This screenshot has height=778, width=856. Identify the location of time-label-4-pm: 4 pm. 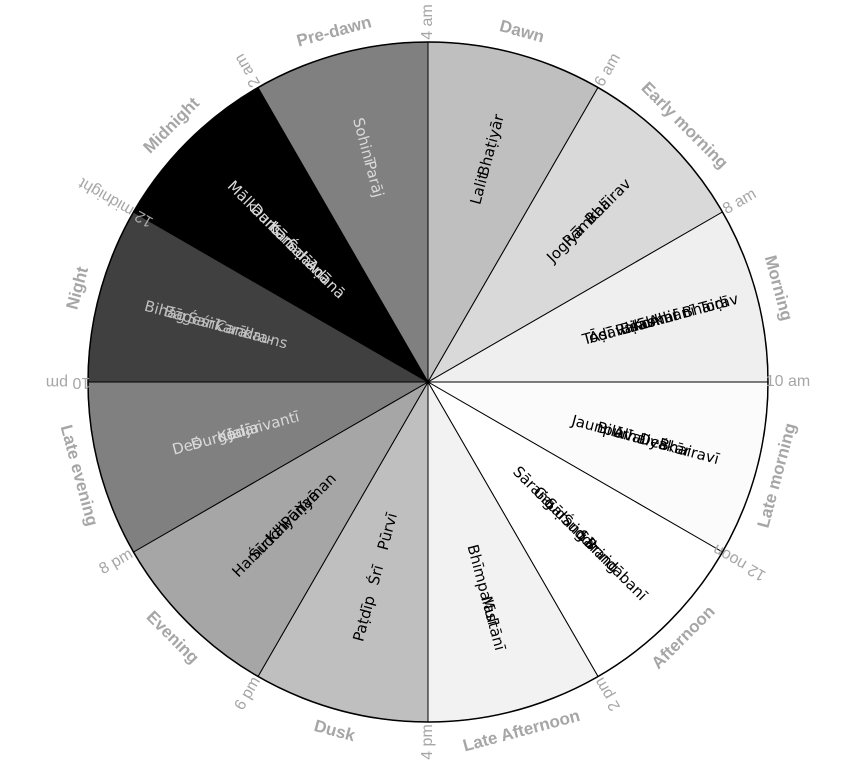
(427, 742).